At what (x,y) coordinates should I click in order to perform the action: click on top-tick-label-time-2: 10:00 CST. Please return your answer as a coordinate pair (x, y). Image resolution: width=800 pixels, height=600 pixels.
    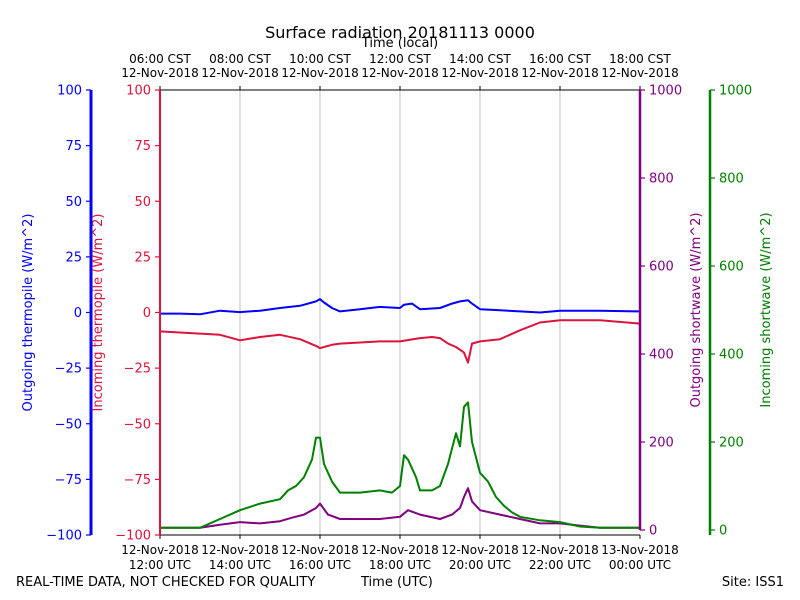
    Looking at the image, I should click on (320, 59).